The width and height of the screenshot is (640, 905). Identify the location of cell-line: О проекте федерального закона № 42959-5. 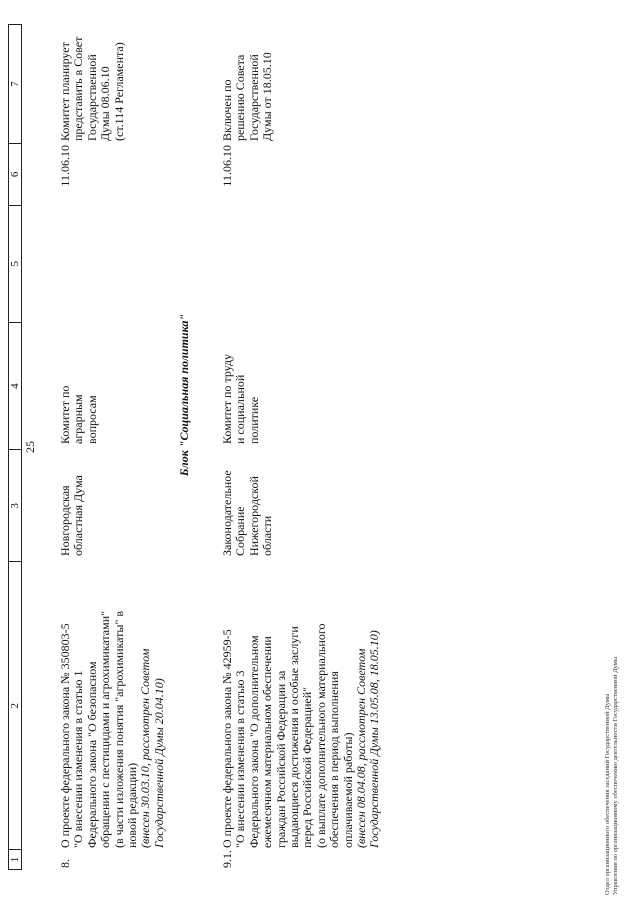
(227, 738).